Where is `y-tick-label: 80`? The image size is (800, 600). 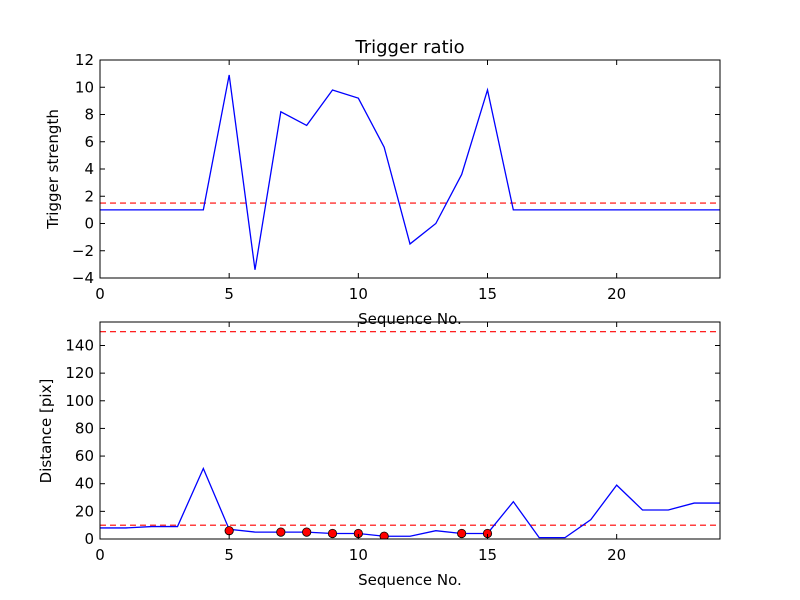 y-tick-label: 80 is located at coordinates (84, 428).